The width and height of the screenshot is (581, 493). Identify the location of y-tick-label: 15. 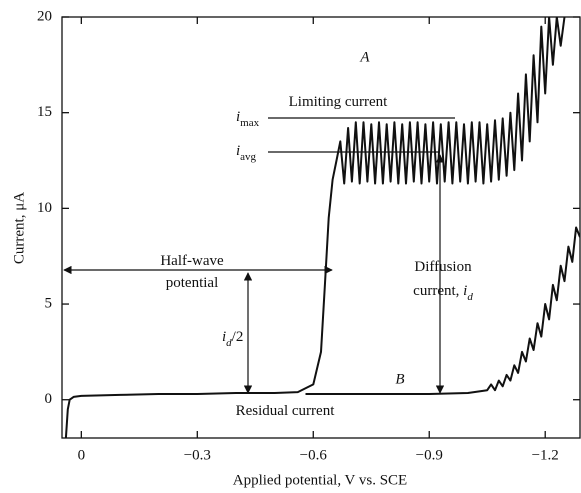
(44, 112).